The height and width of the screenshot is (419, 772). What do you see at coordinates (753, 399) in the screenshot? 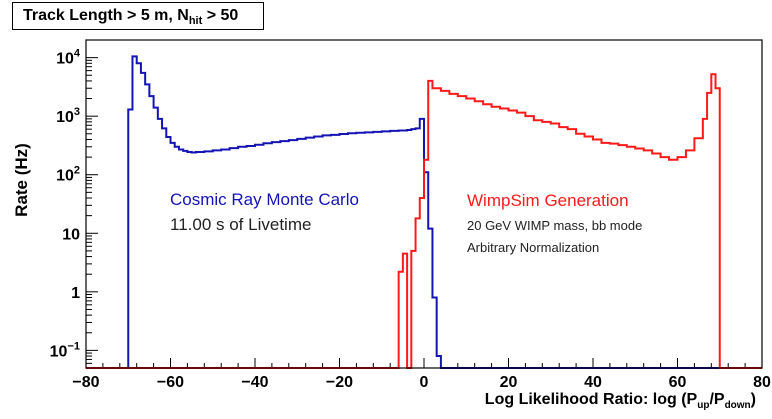
I see `xlabel-suffix: )` at bounding box center [753, 399].